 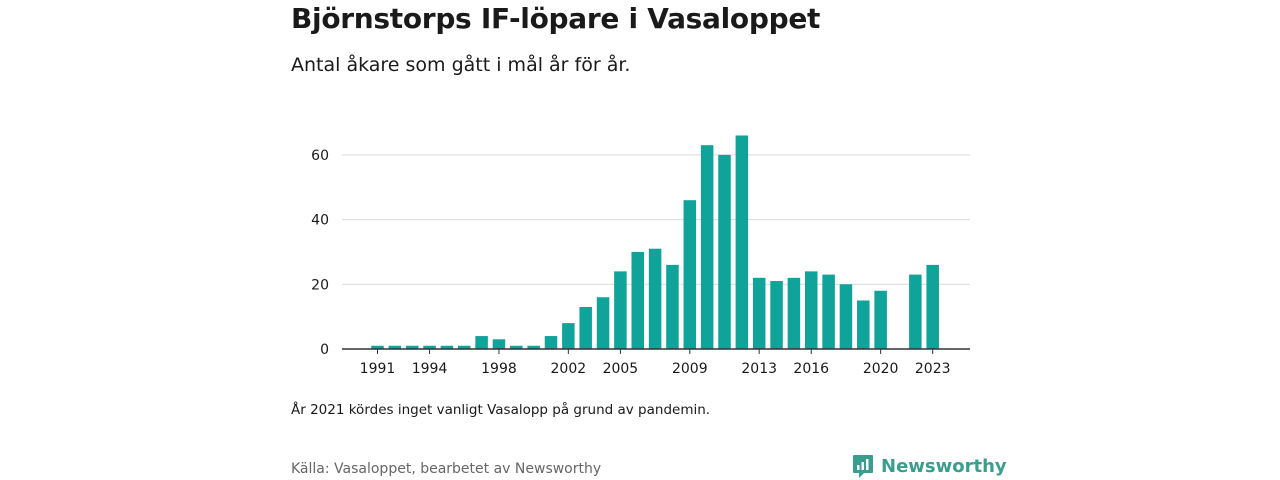 I want to click on x-axis-labels: 1991 1994 1998 2002 2005 2009 2013 2016 2020 2023, so click(x=655, y=363).